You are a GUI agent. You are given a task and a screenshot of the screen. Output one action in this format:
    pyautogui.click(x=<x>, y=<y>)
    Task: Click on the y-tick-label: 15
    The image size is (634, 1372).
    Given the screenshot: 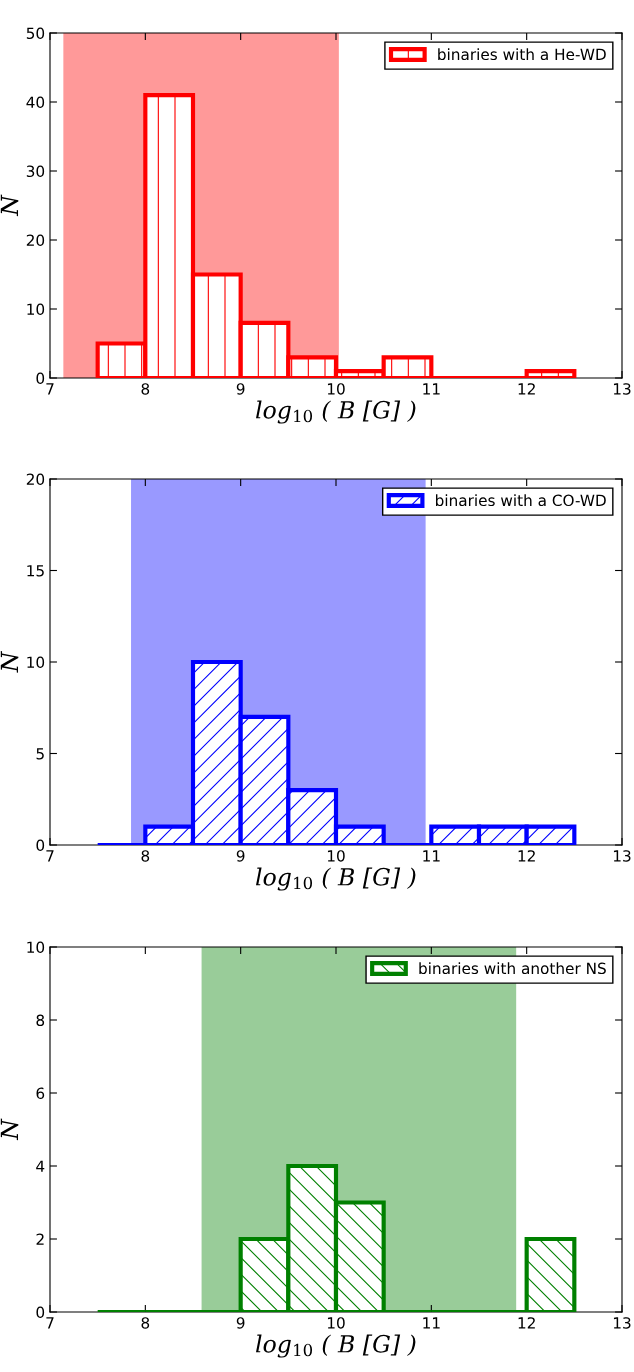 What is the action you would take?
    pyautogui.click(x=35, y=571)
    